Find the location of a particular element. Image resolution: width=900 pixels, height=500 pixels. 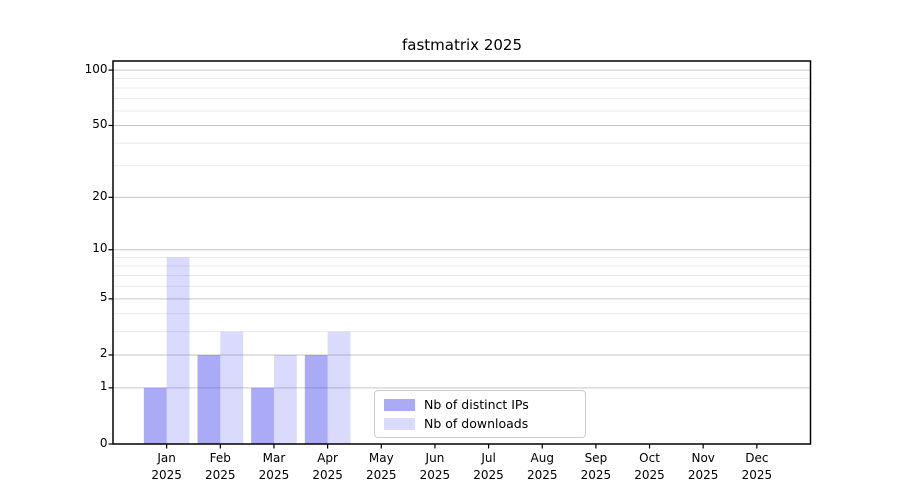

bar-distinct-ips-mar is located at coordinates (262, 415).